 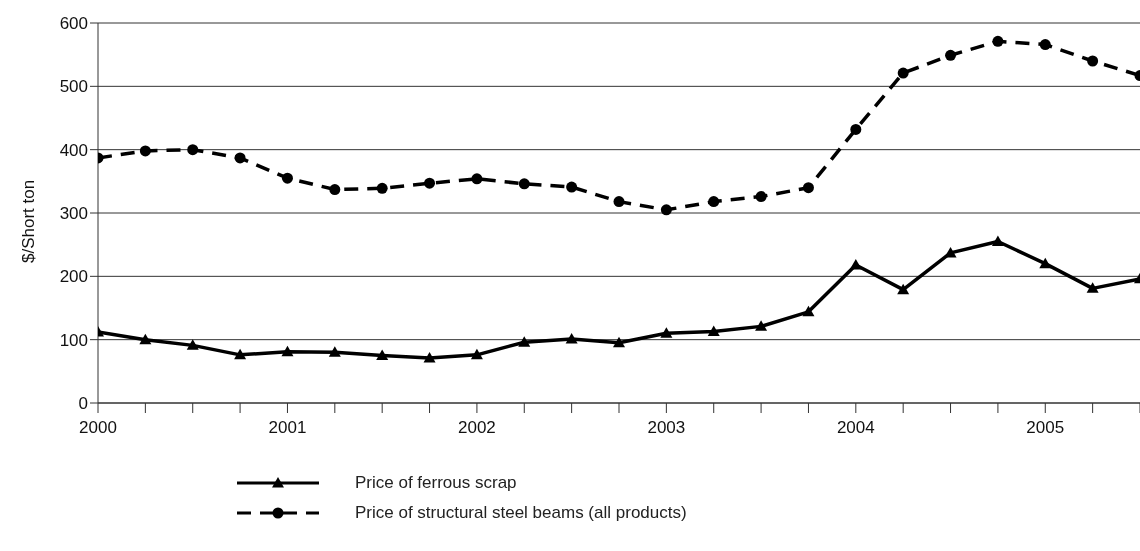 I want to click on y-tick-label: 600, so click(x=73, y=24).